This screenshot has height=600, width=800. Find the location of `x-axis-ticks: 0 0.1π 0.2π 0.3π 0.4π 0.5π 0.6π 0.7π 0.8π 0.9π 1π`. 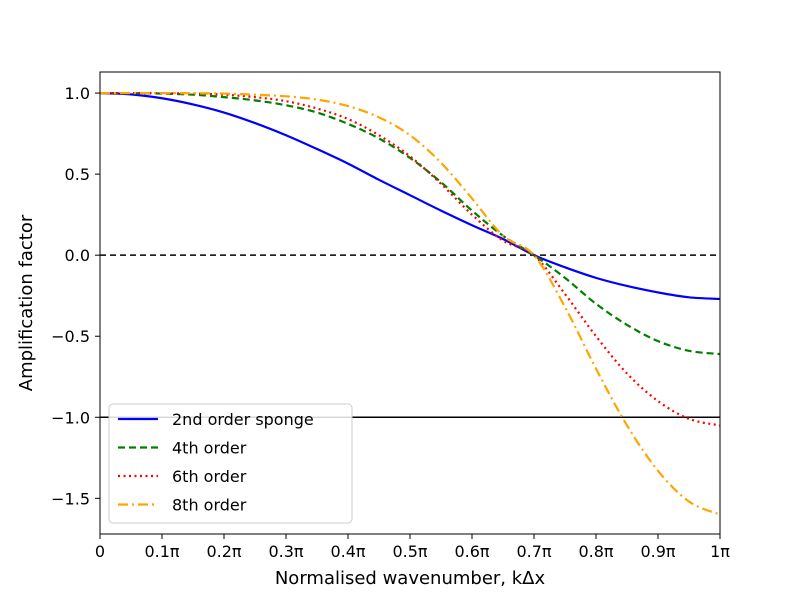

x-axis-ticks: 0 0.1π 0.2π 0.3π 0.4π 0.5π 0.6π 0.7π 0.8π 0.9π 1π is located at coordinates (412, 547).